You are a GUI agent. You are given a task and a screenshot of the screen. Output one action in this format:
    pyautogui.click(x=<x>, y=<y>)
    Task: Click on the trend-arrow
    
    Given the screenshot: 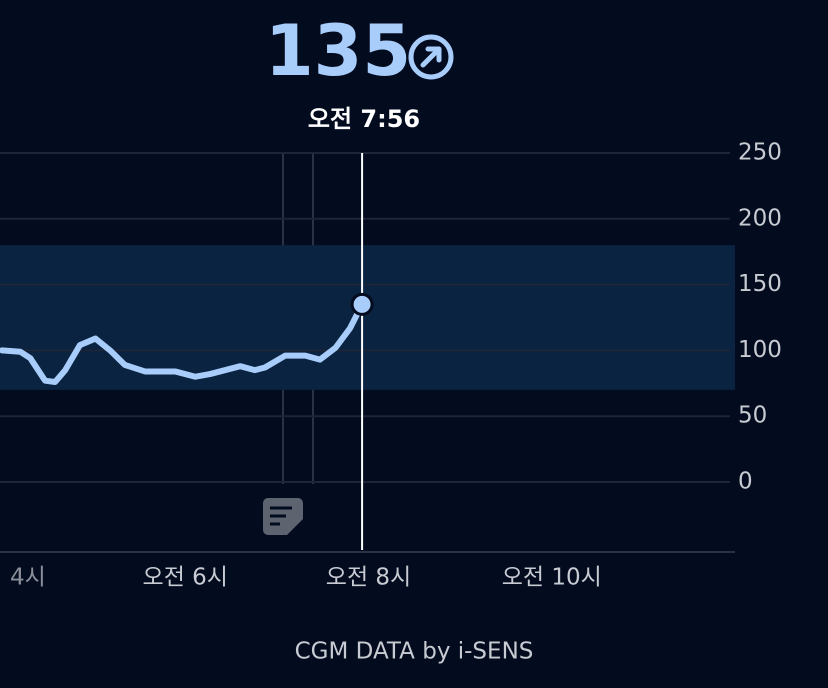 What is the action you would take?
    pyautogui.click(x=431, y=57)
    